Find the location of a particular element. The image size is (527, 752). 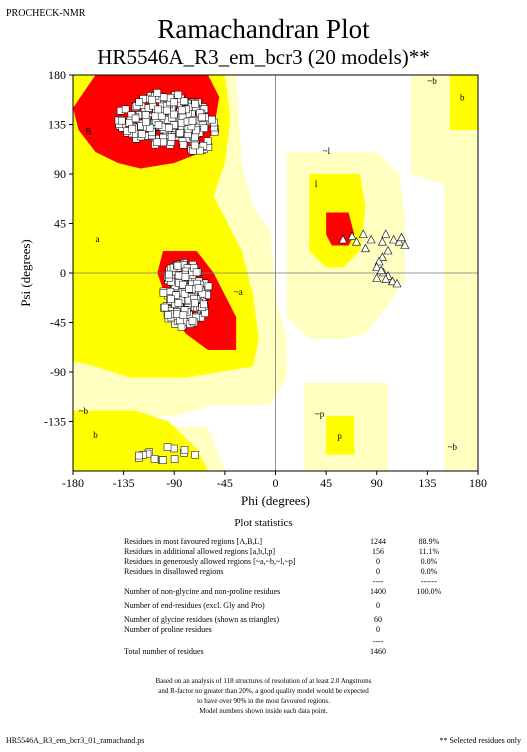

stat-value: 60 is located at coordinates (378, 619).